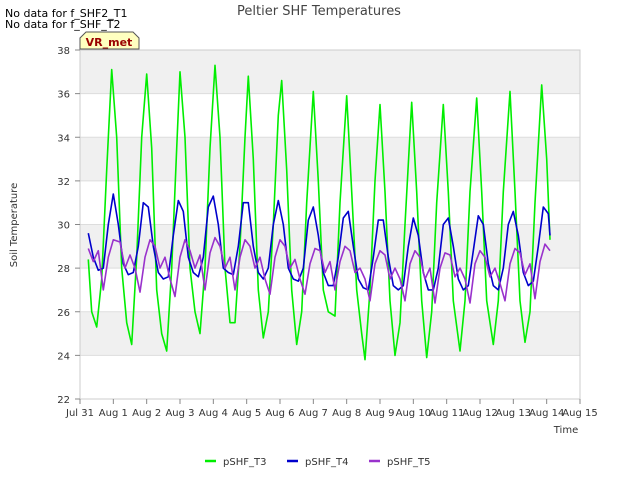  I want to click on legend-label-pSHF_T4: pSHF_T4, so click(326, 462).